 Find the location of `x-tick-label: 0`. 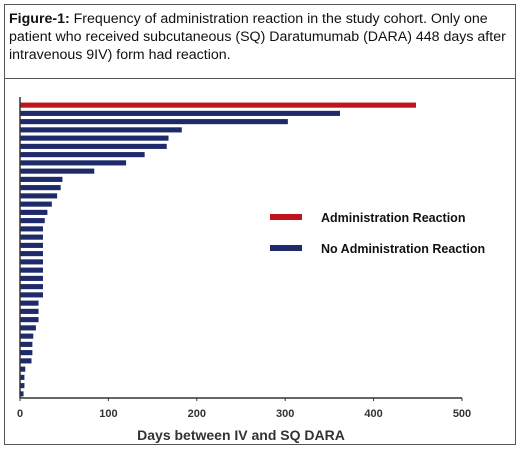

x-tick-label: 0 is located at coordinates (20, 414).